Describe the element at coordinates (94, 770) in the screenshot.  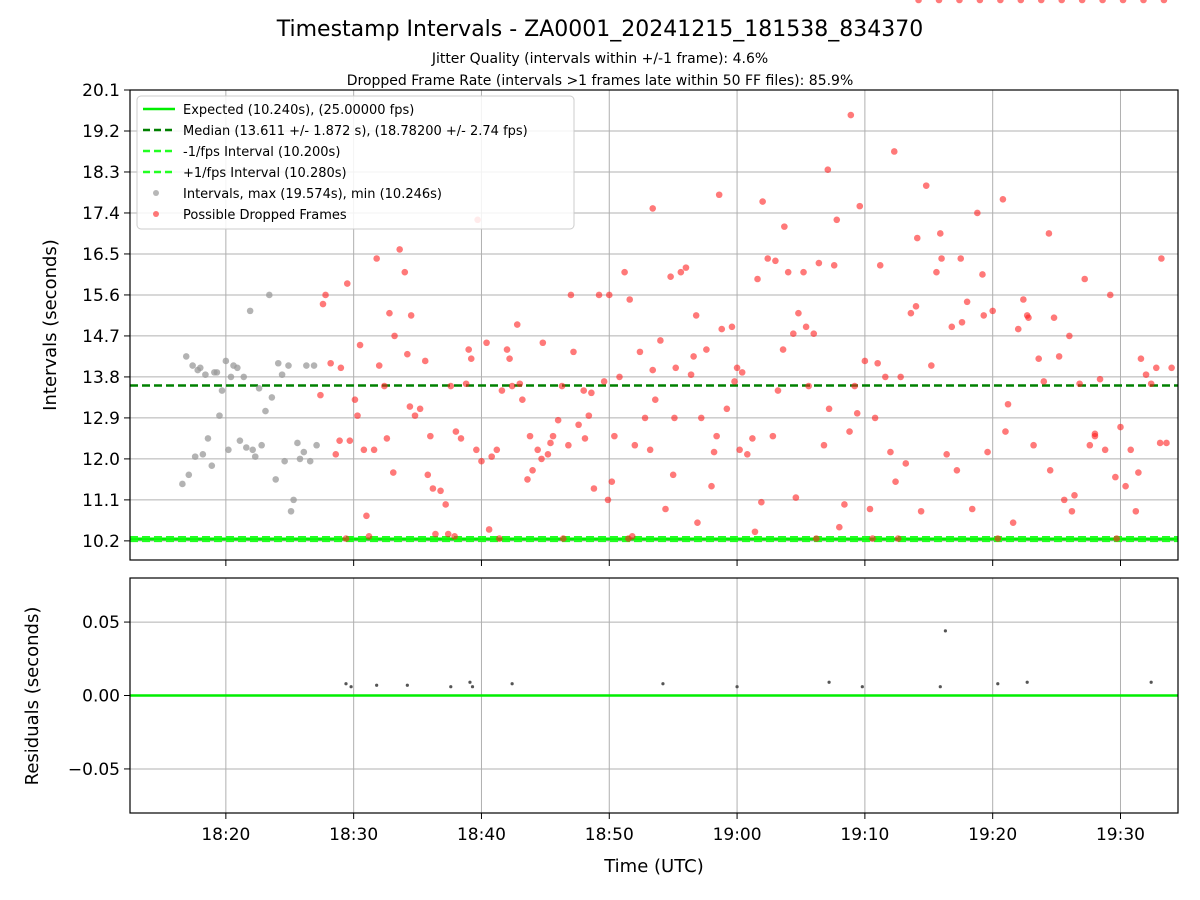
I see `residuals-y-tick-label: −0.05` at that location.